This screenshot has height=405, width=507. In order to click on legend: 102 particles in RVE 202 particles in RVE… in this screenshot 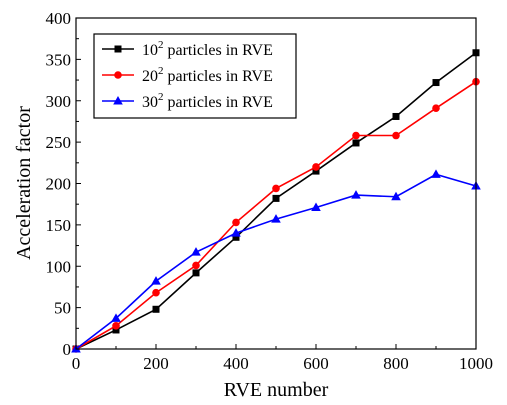, I will do `click(195, 76)`.